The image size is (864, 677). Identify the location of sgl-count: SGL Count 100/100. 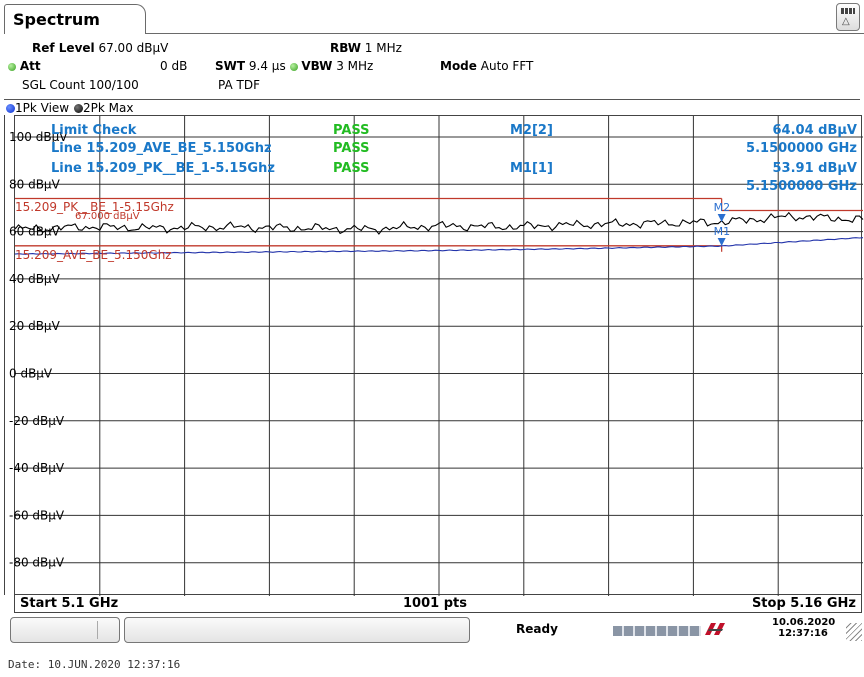
(80, 85).